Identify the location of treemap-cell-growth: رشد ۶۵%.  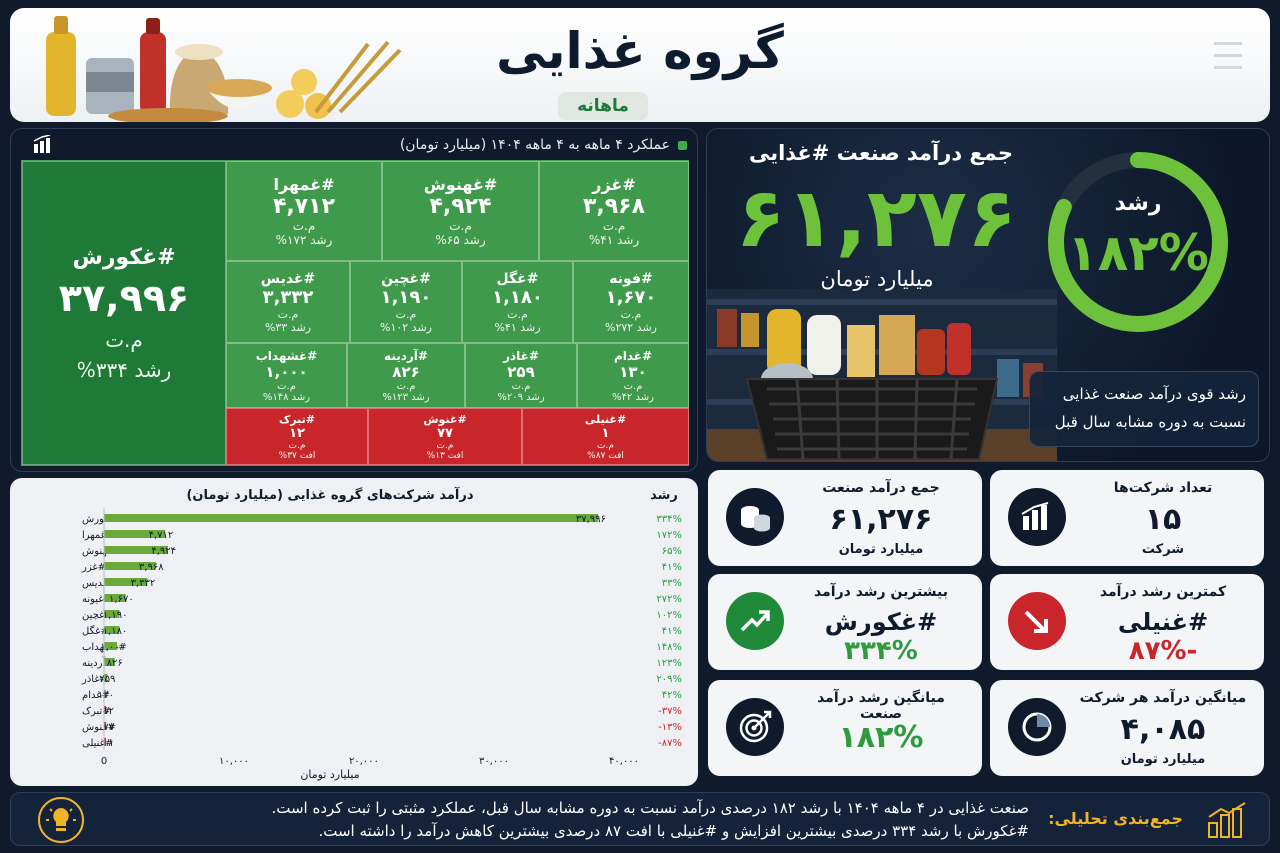
(460, 240).